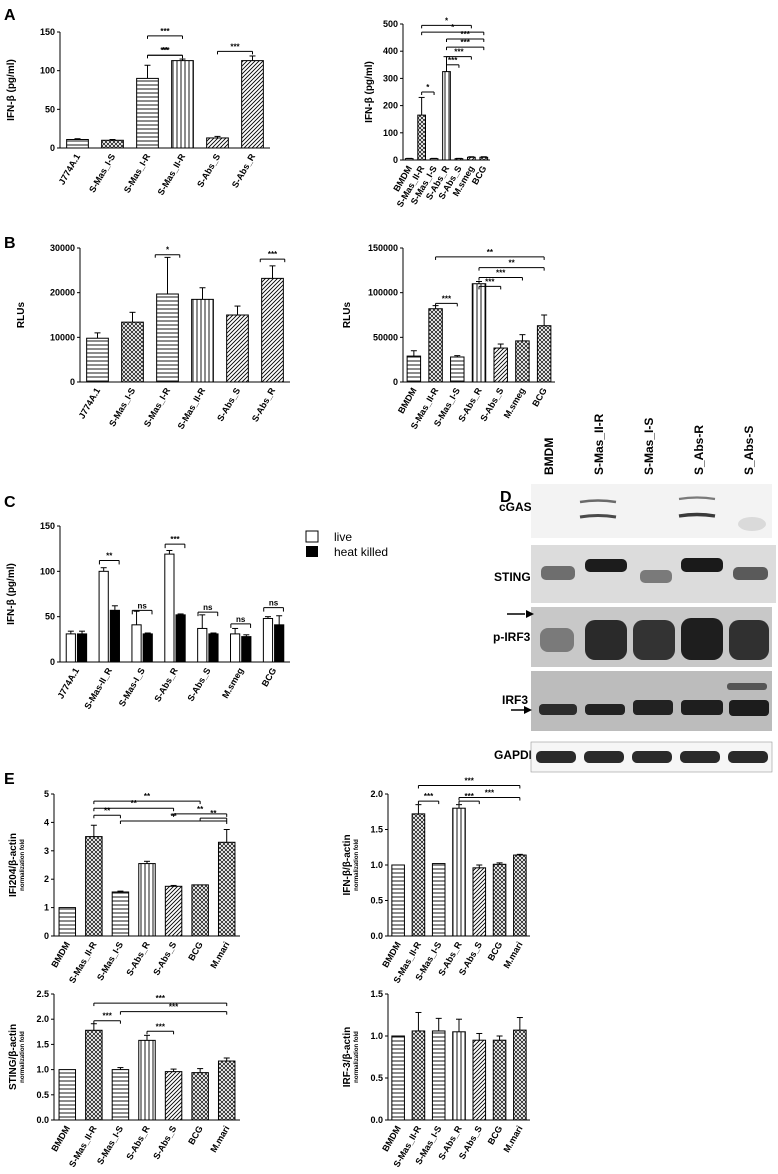 The width and height of the screenshot is (778, 1174). What do you see at coordinates (47, 571) in the screenshot?
I see `y-tick-label: 100` at bounding box center [47, 571].